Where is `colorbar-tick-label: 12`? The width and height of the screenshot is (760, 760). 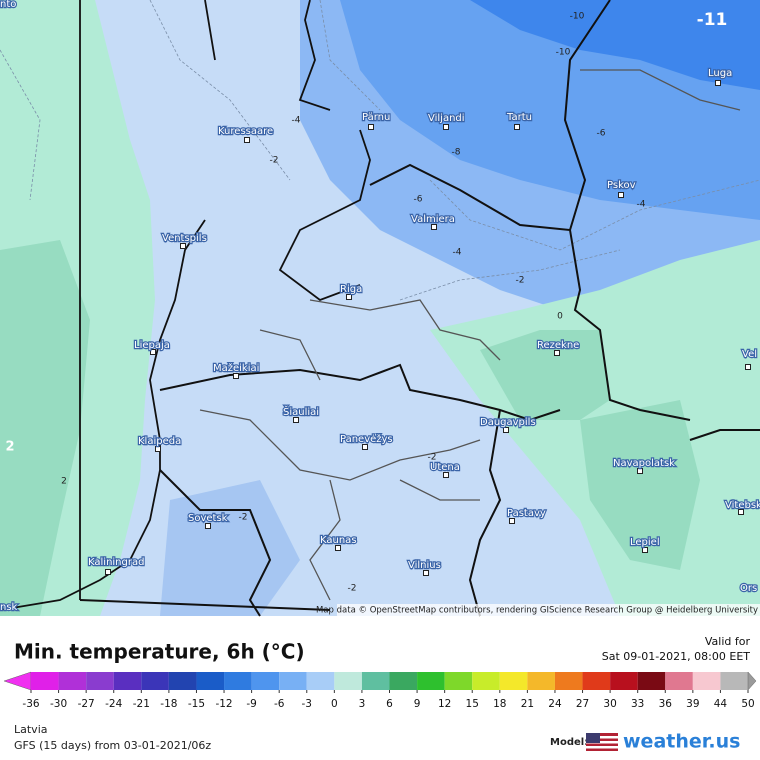
colorbar-tick-label: 12 is located at coordinates (444, 704).